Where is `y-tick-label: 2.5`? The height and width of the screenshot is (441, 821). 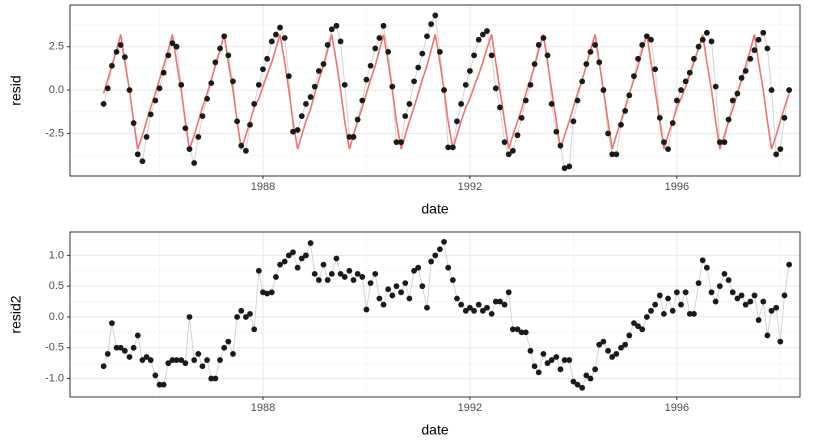 y-tick-label: 2.5 is located at coordinates (56, 47).